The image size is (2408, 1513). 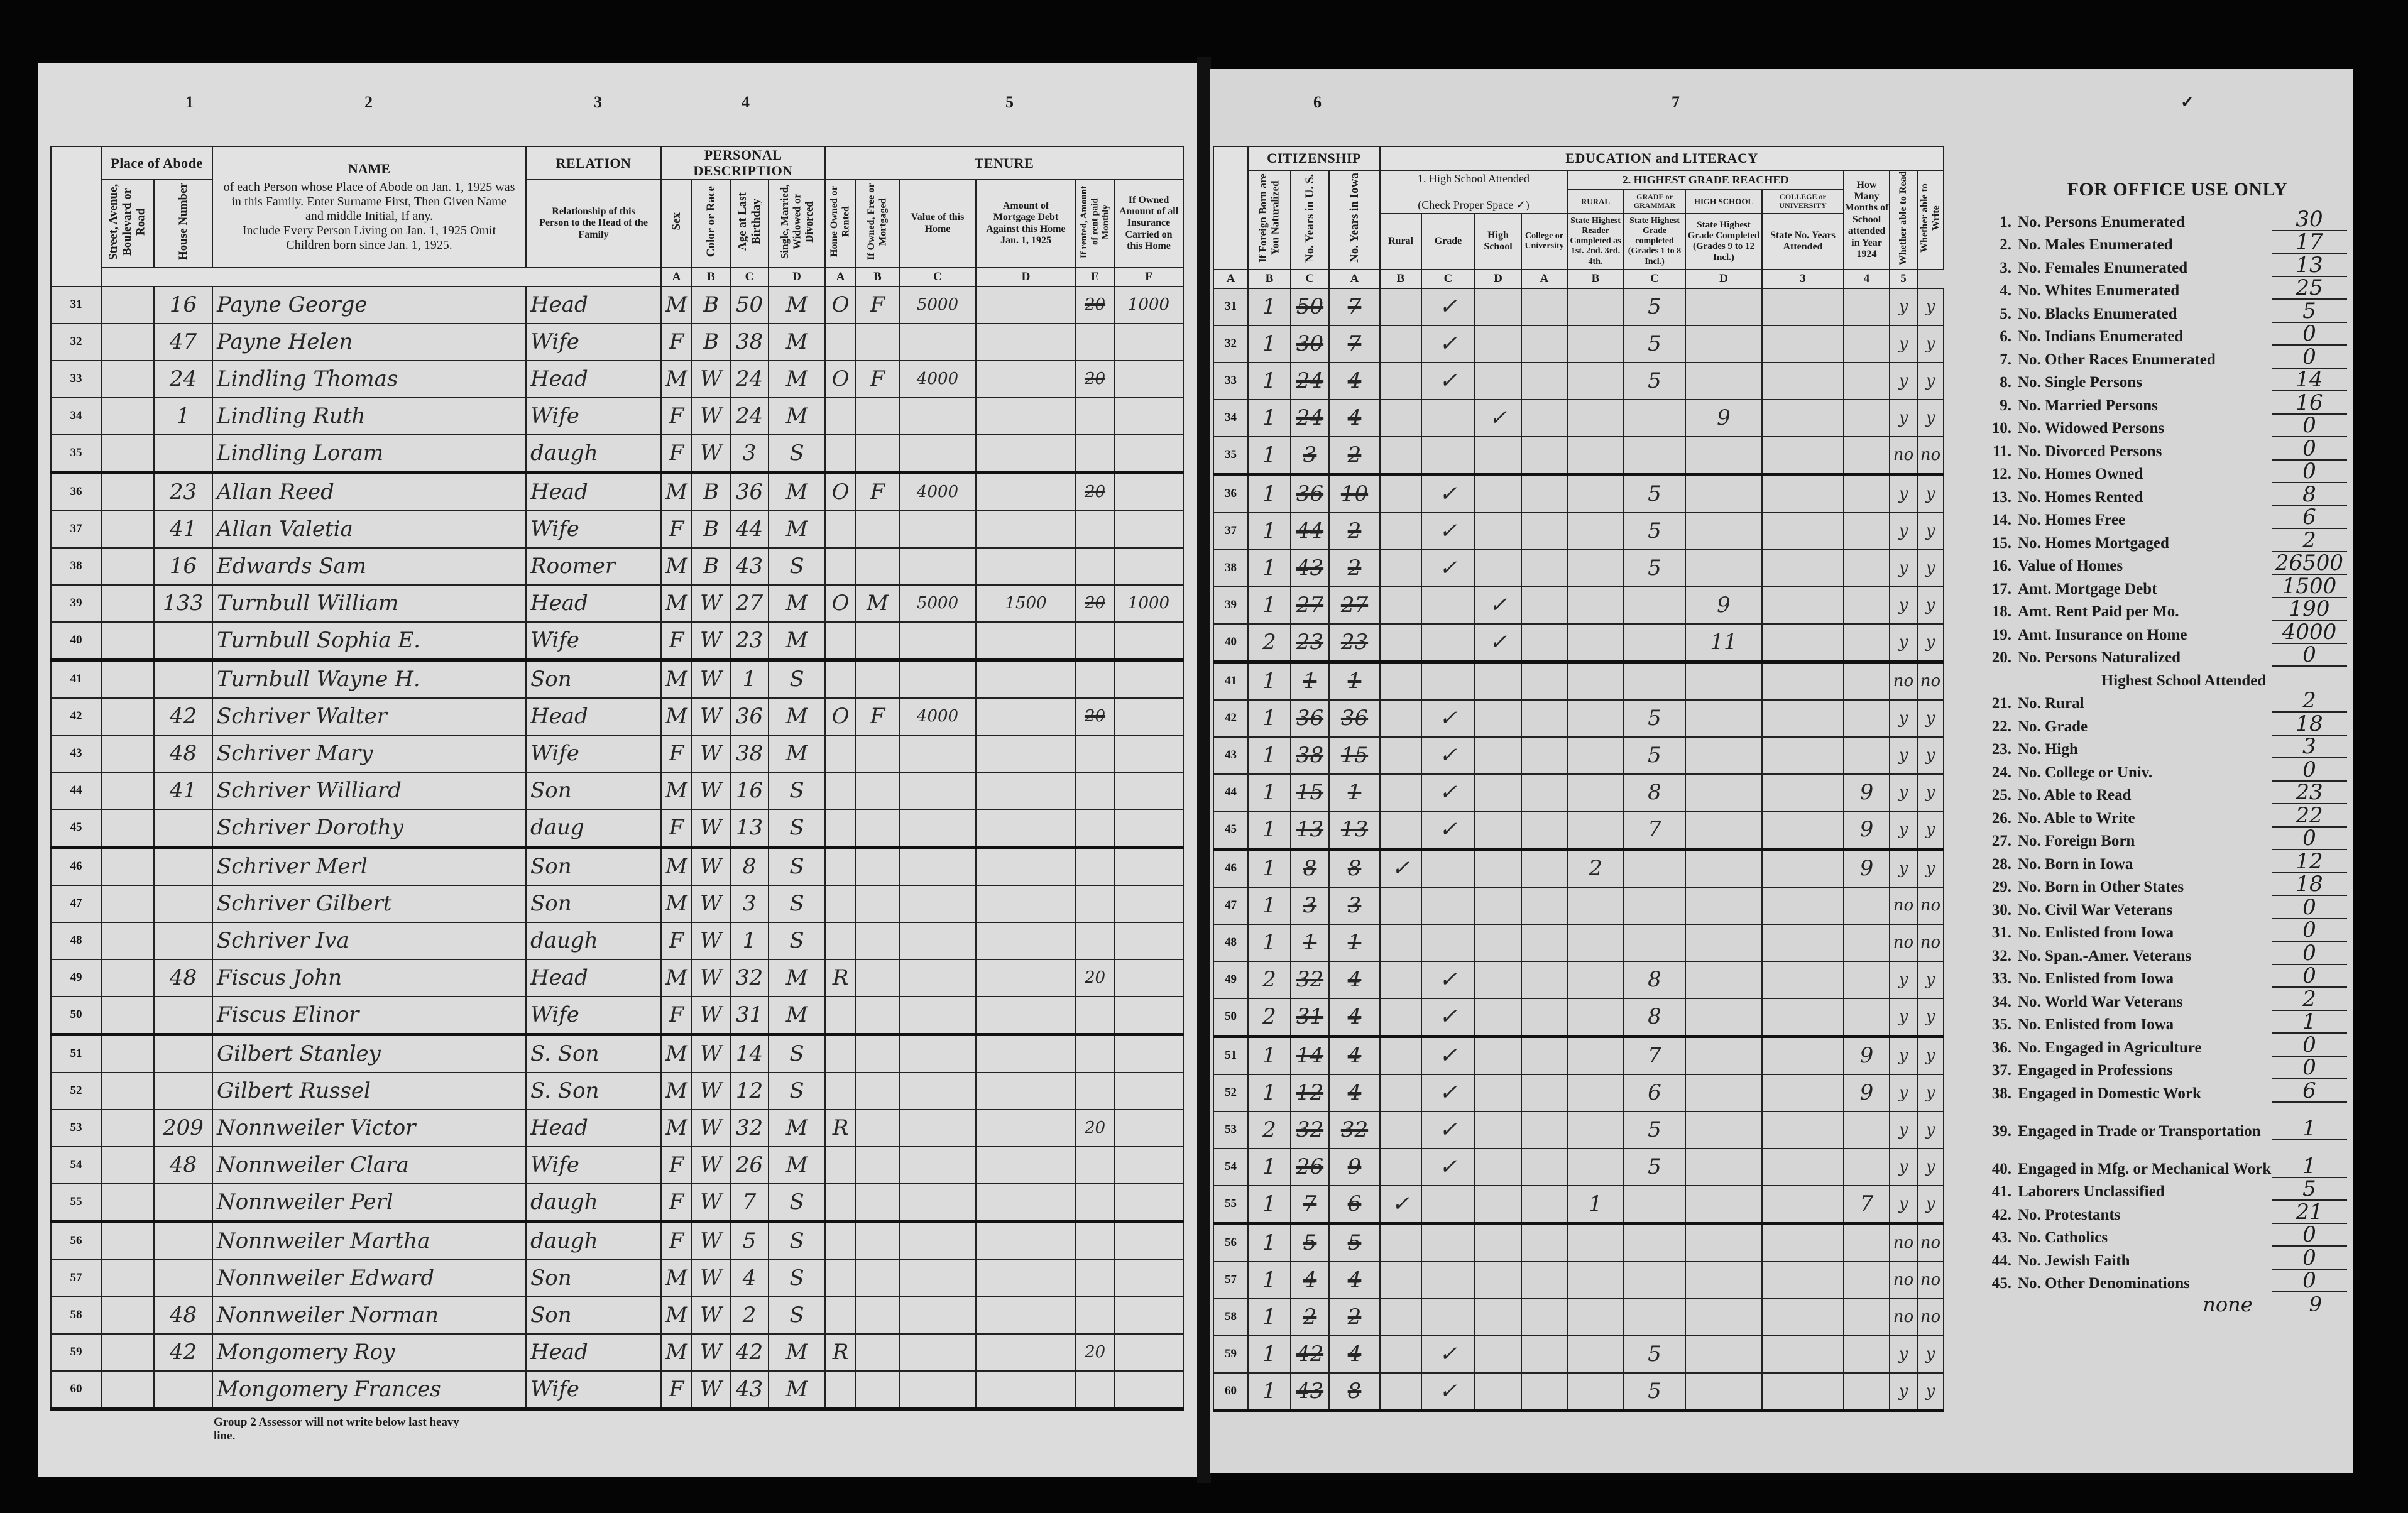 What do you see at coordinates (2005, 383) in the screenshot?
I see `item-number: 8.` at bounding box center [2005, 383].